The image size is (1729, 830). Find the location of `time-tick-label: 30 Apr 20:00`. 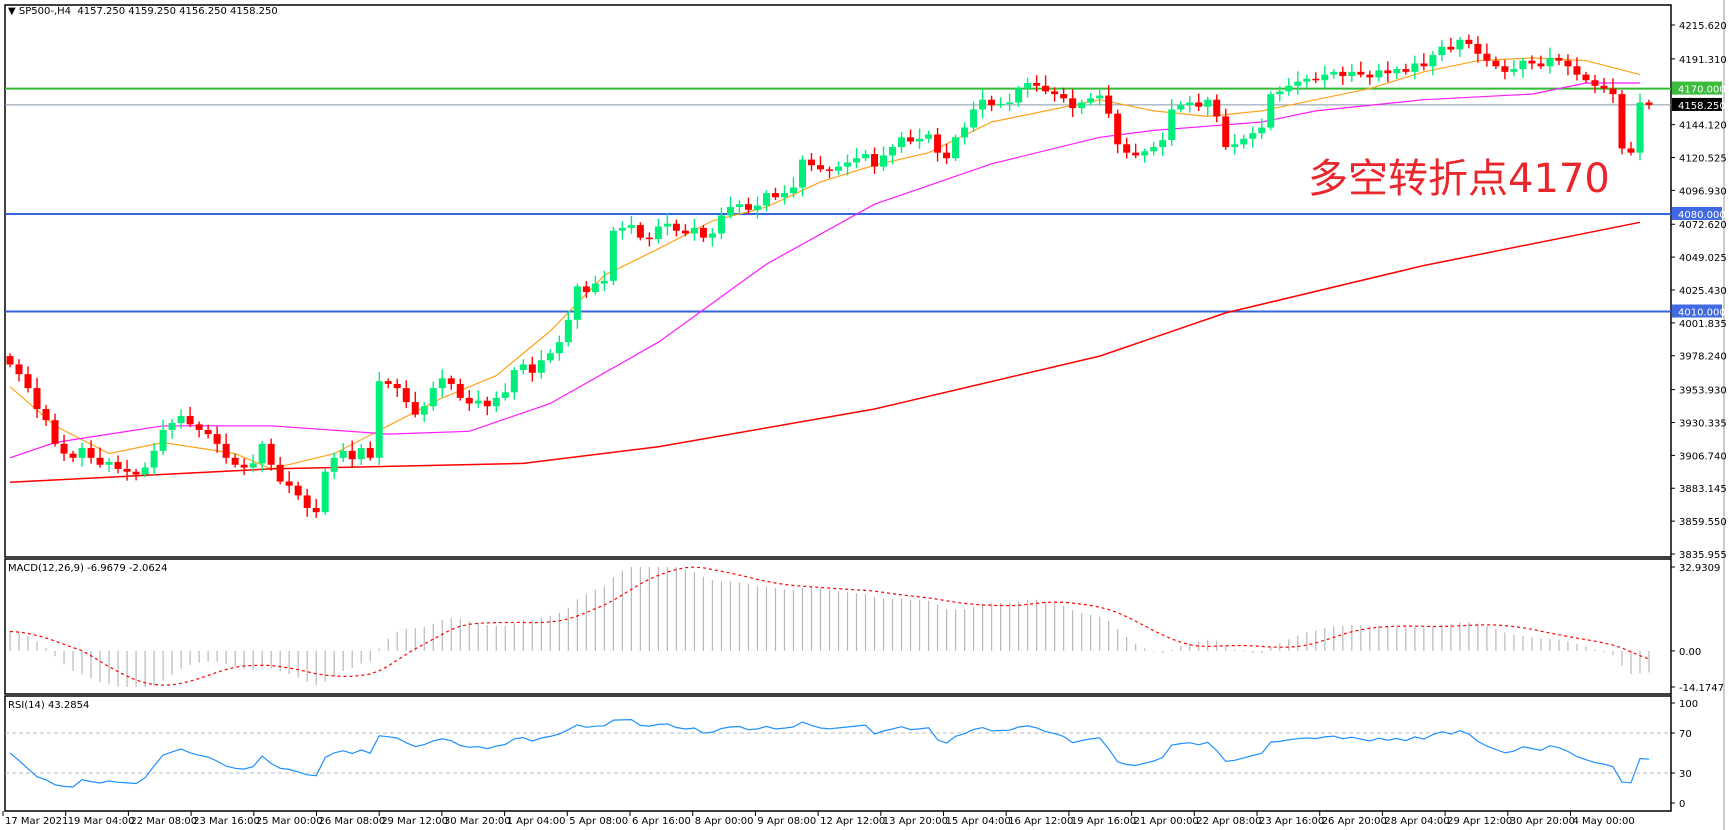

time-tick-label: 30 Apr 20:00 is located at coordinates (1542, 821).